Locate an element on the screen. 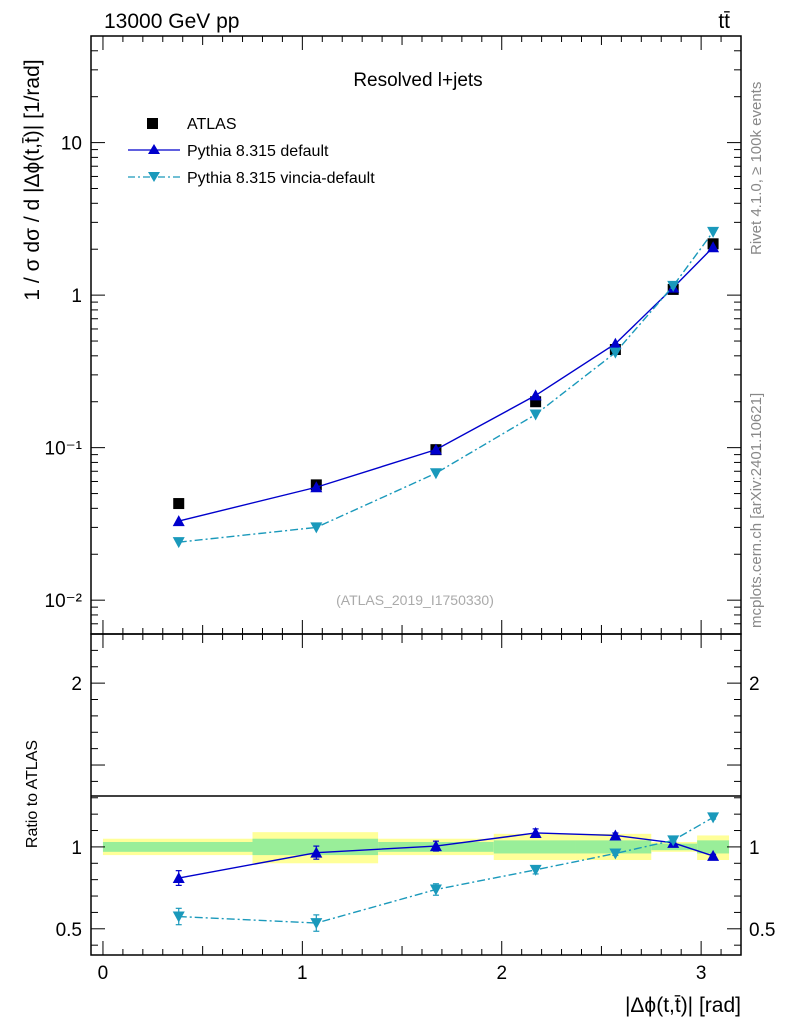  legend-marker-atlas is located at coordinates (152, 123).